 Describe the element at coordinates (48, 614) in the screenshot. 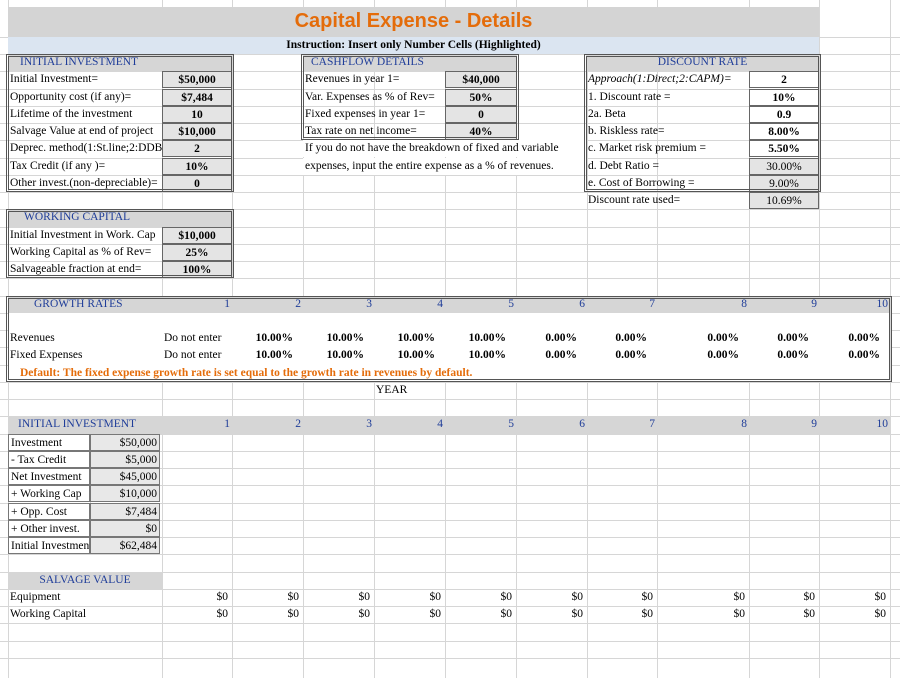

I see `row-label: Working Capital` at that location.